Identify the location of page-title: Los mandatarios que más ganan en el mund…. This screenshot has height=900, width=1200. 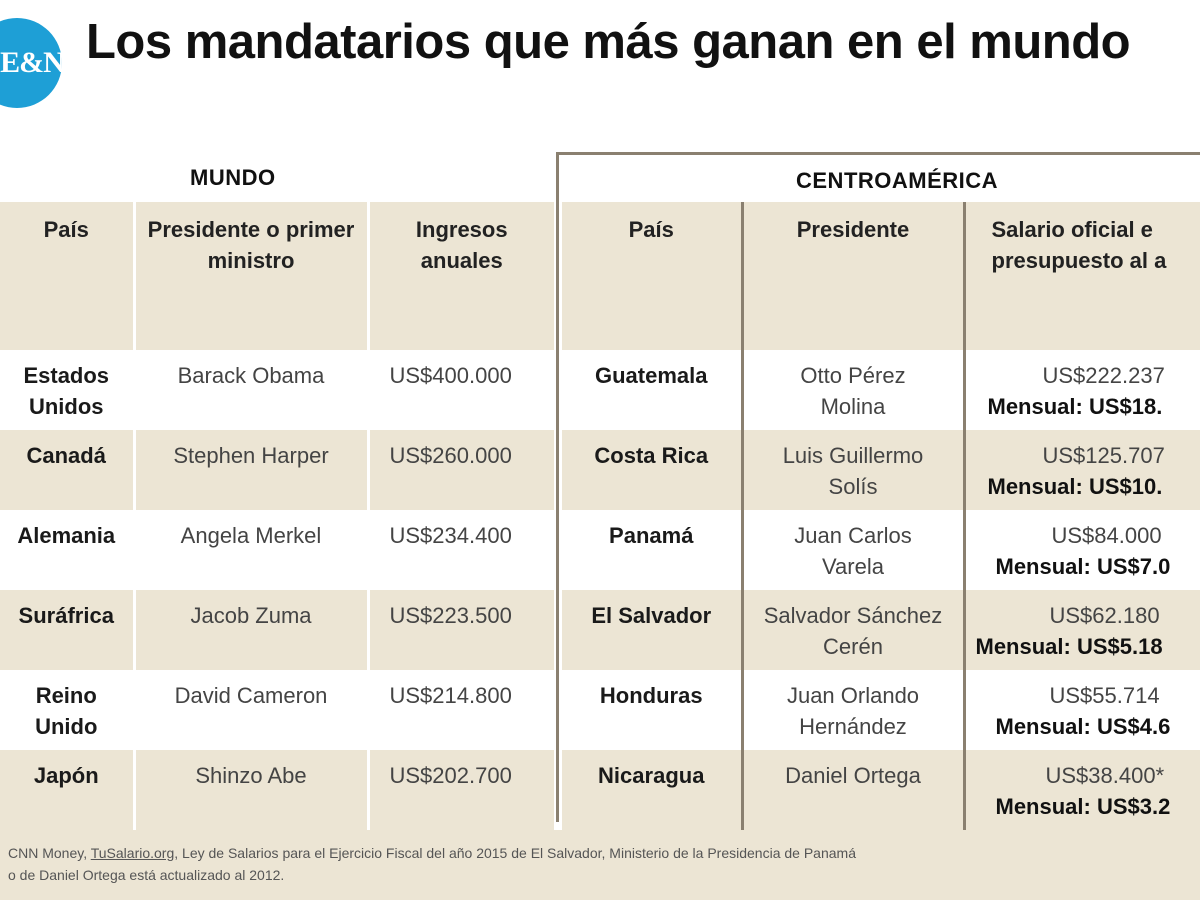
(608, 42).